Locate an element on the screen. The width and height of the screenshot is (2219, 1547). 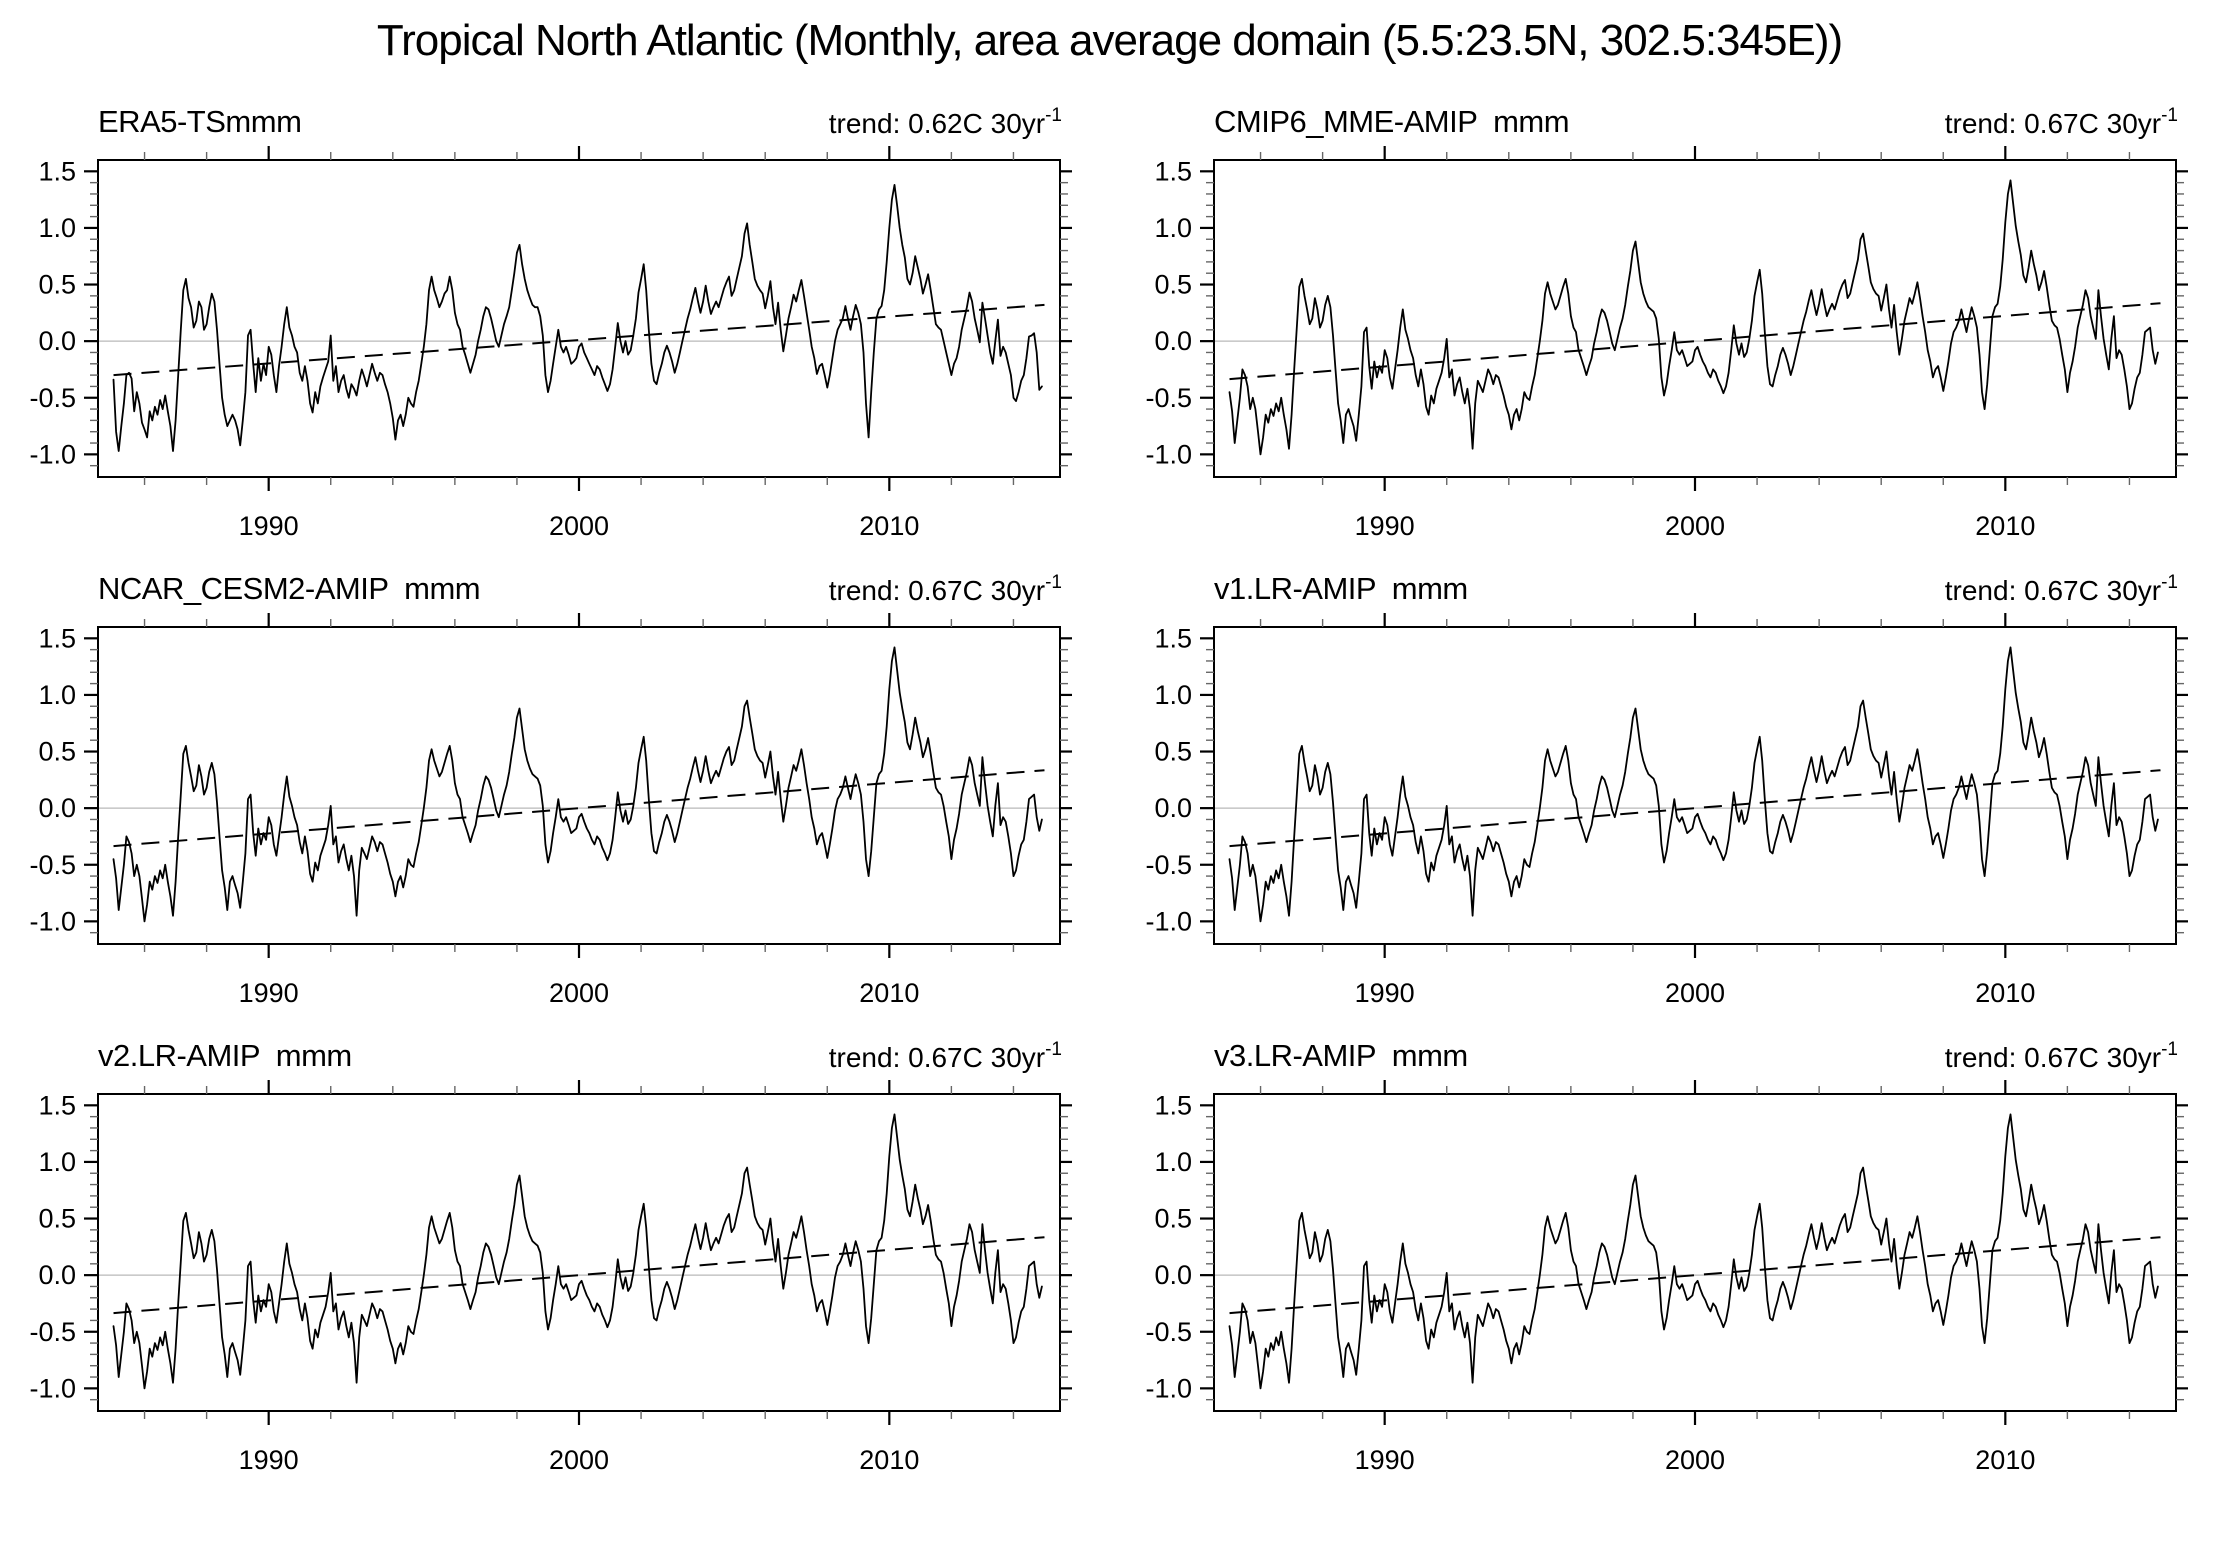
panel-title: ERA5-TSmmm is located at coordinates (200, 121).